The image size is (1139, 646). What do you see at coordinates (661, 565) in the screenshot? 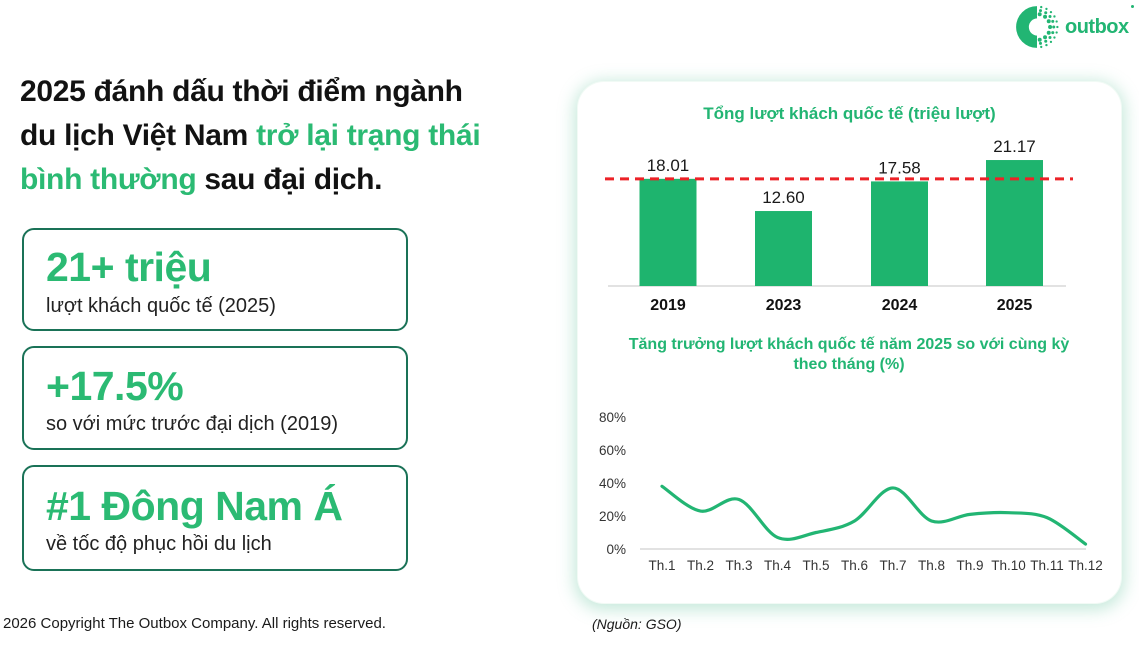
I see `x-tick-label: Th.1` at bounding box center [661, 565].